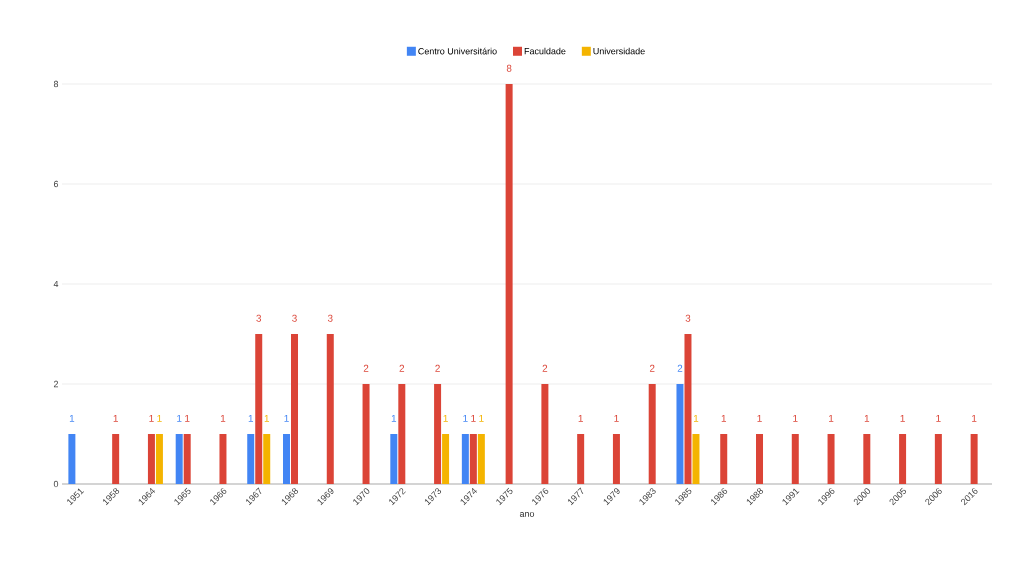 This screenshot has width=1026, height=562. I want to click on legend-label: Faculdade, so click(545, 51).